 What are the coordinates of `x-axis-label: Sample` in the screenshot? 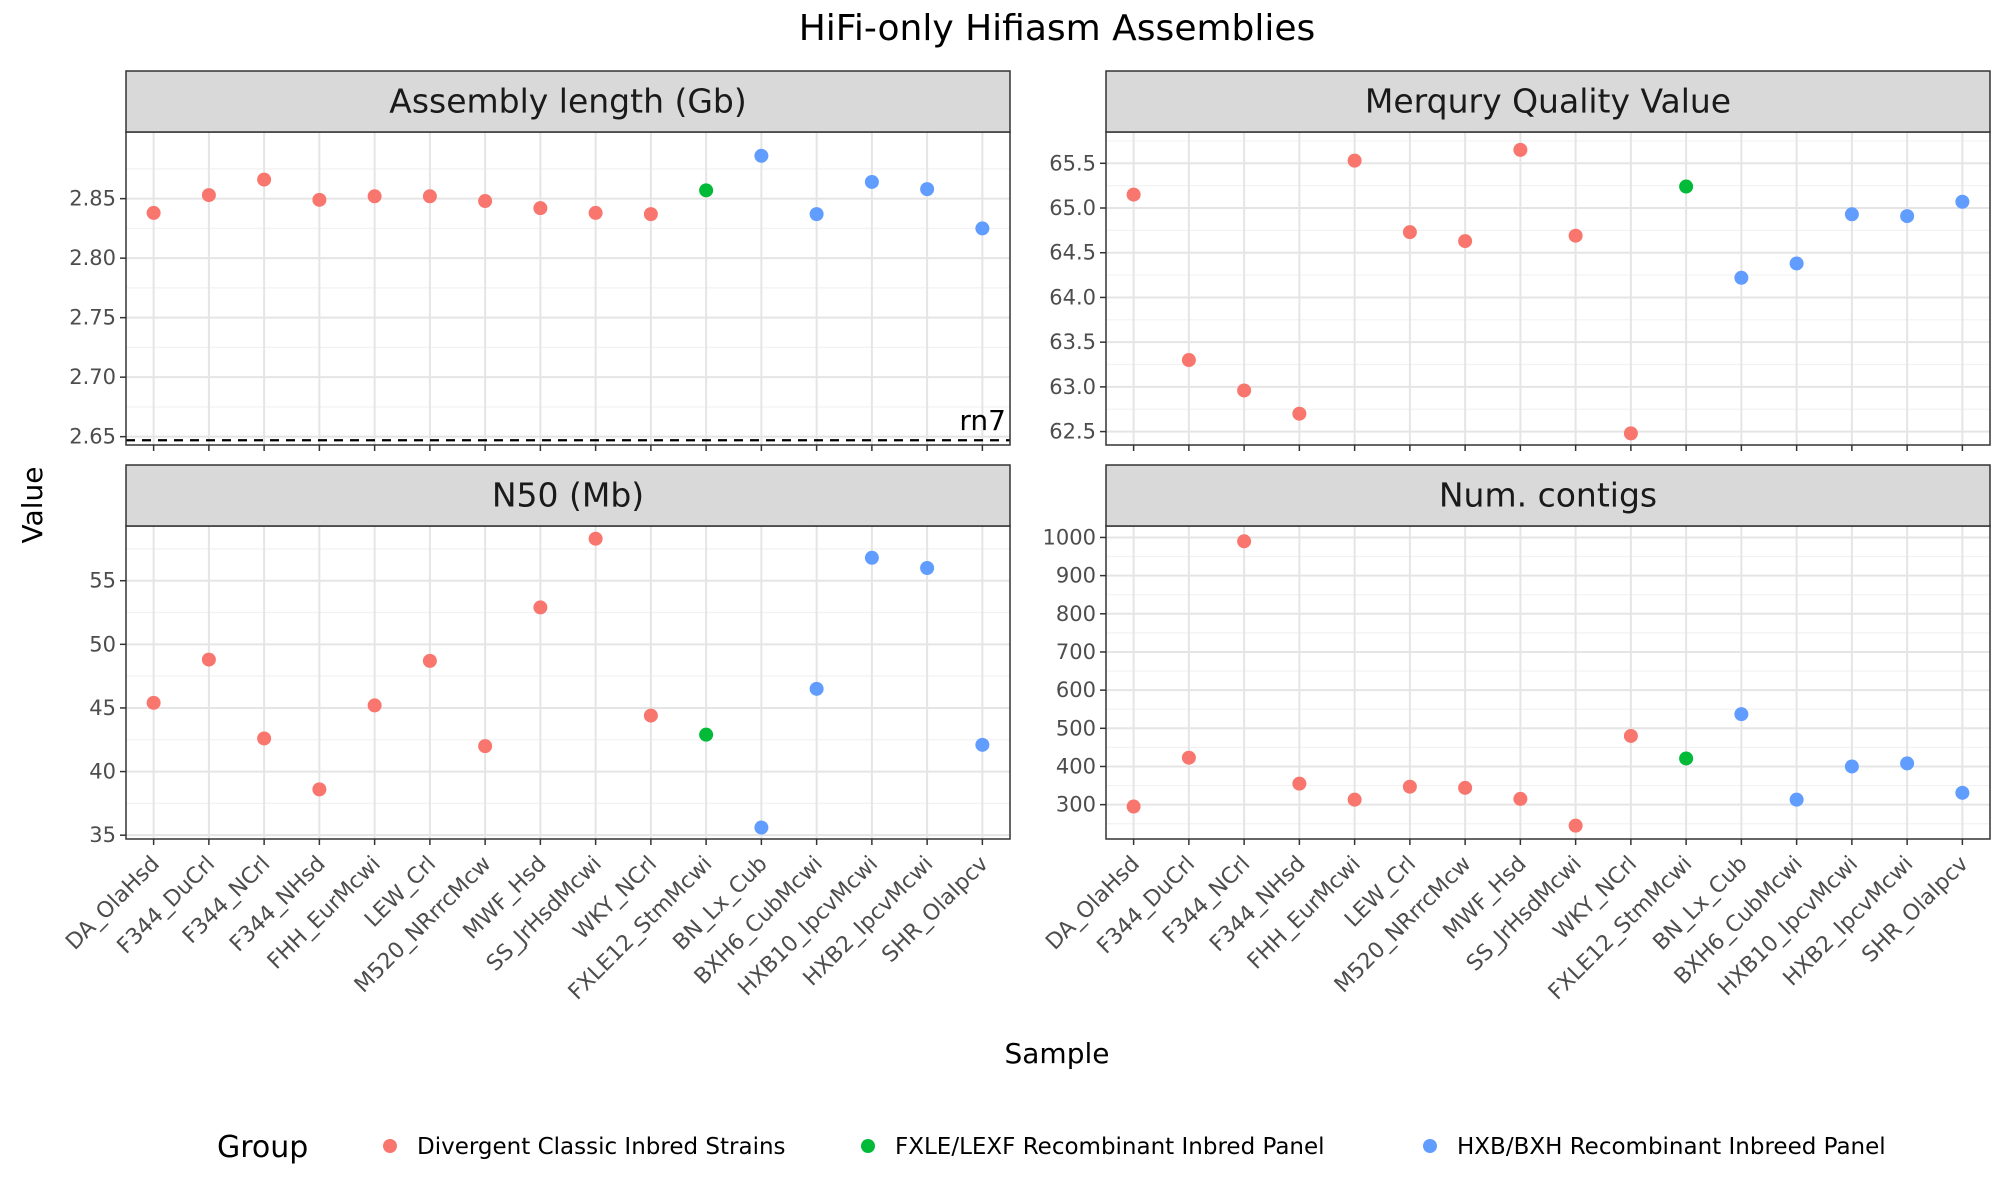 It's located at (1057, 1053).